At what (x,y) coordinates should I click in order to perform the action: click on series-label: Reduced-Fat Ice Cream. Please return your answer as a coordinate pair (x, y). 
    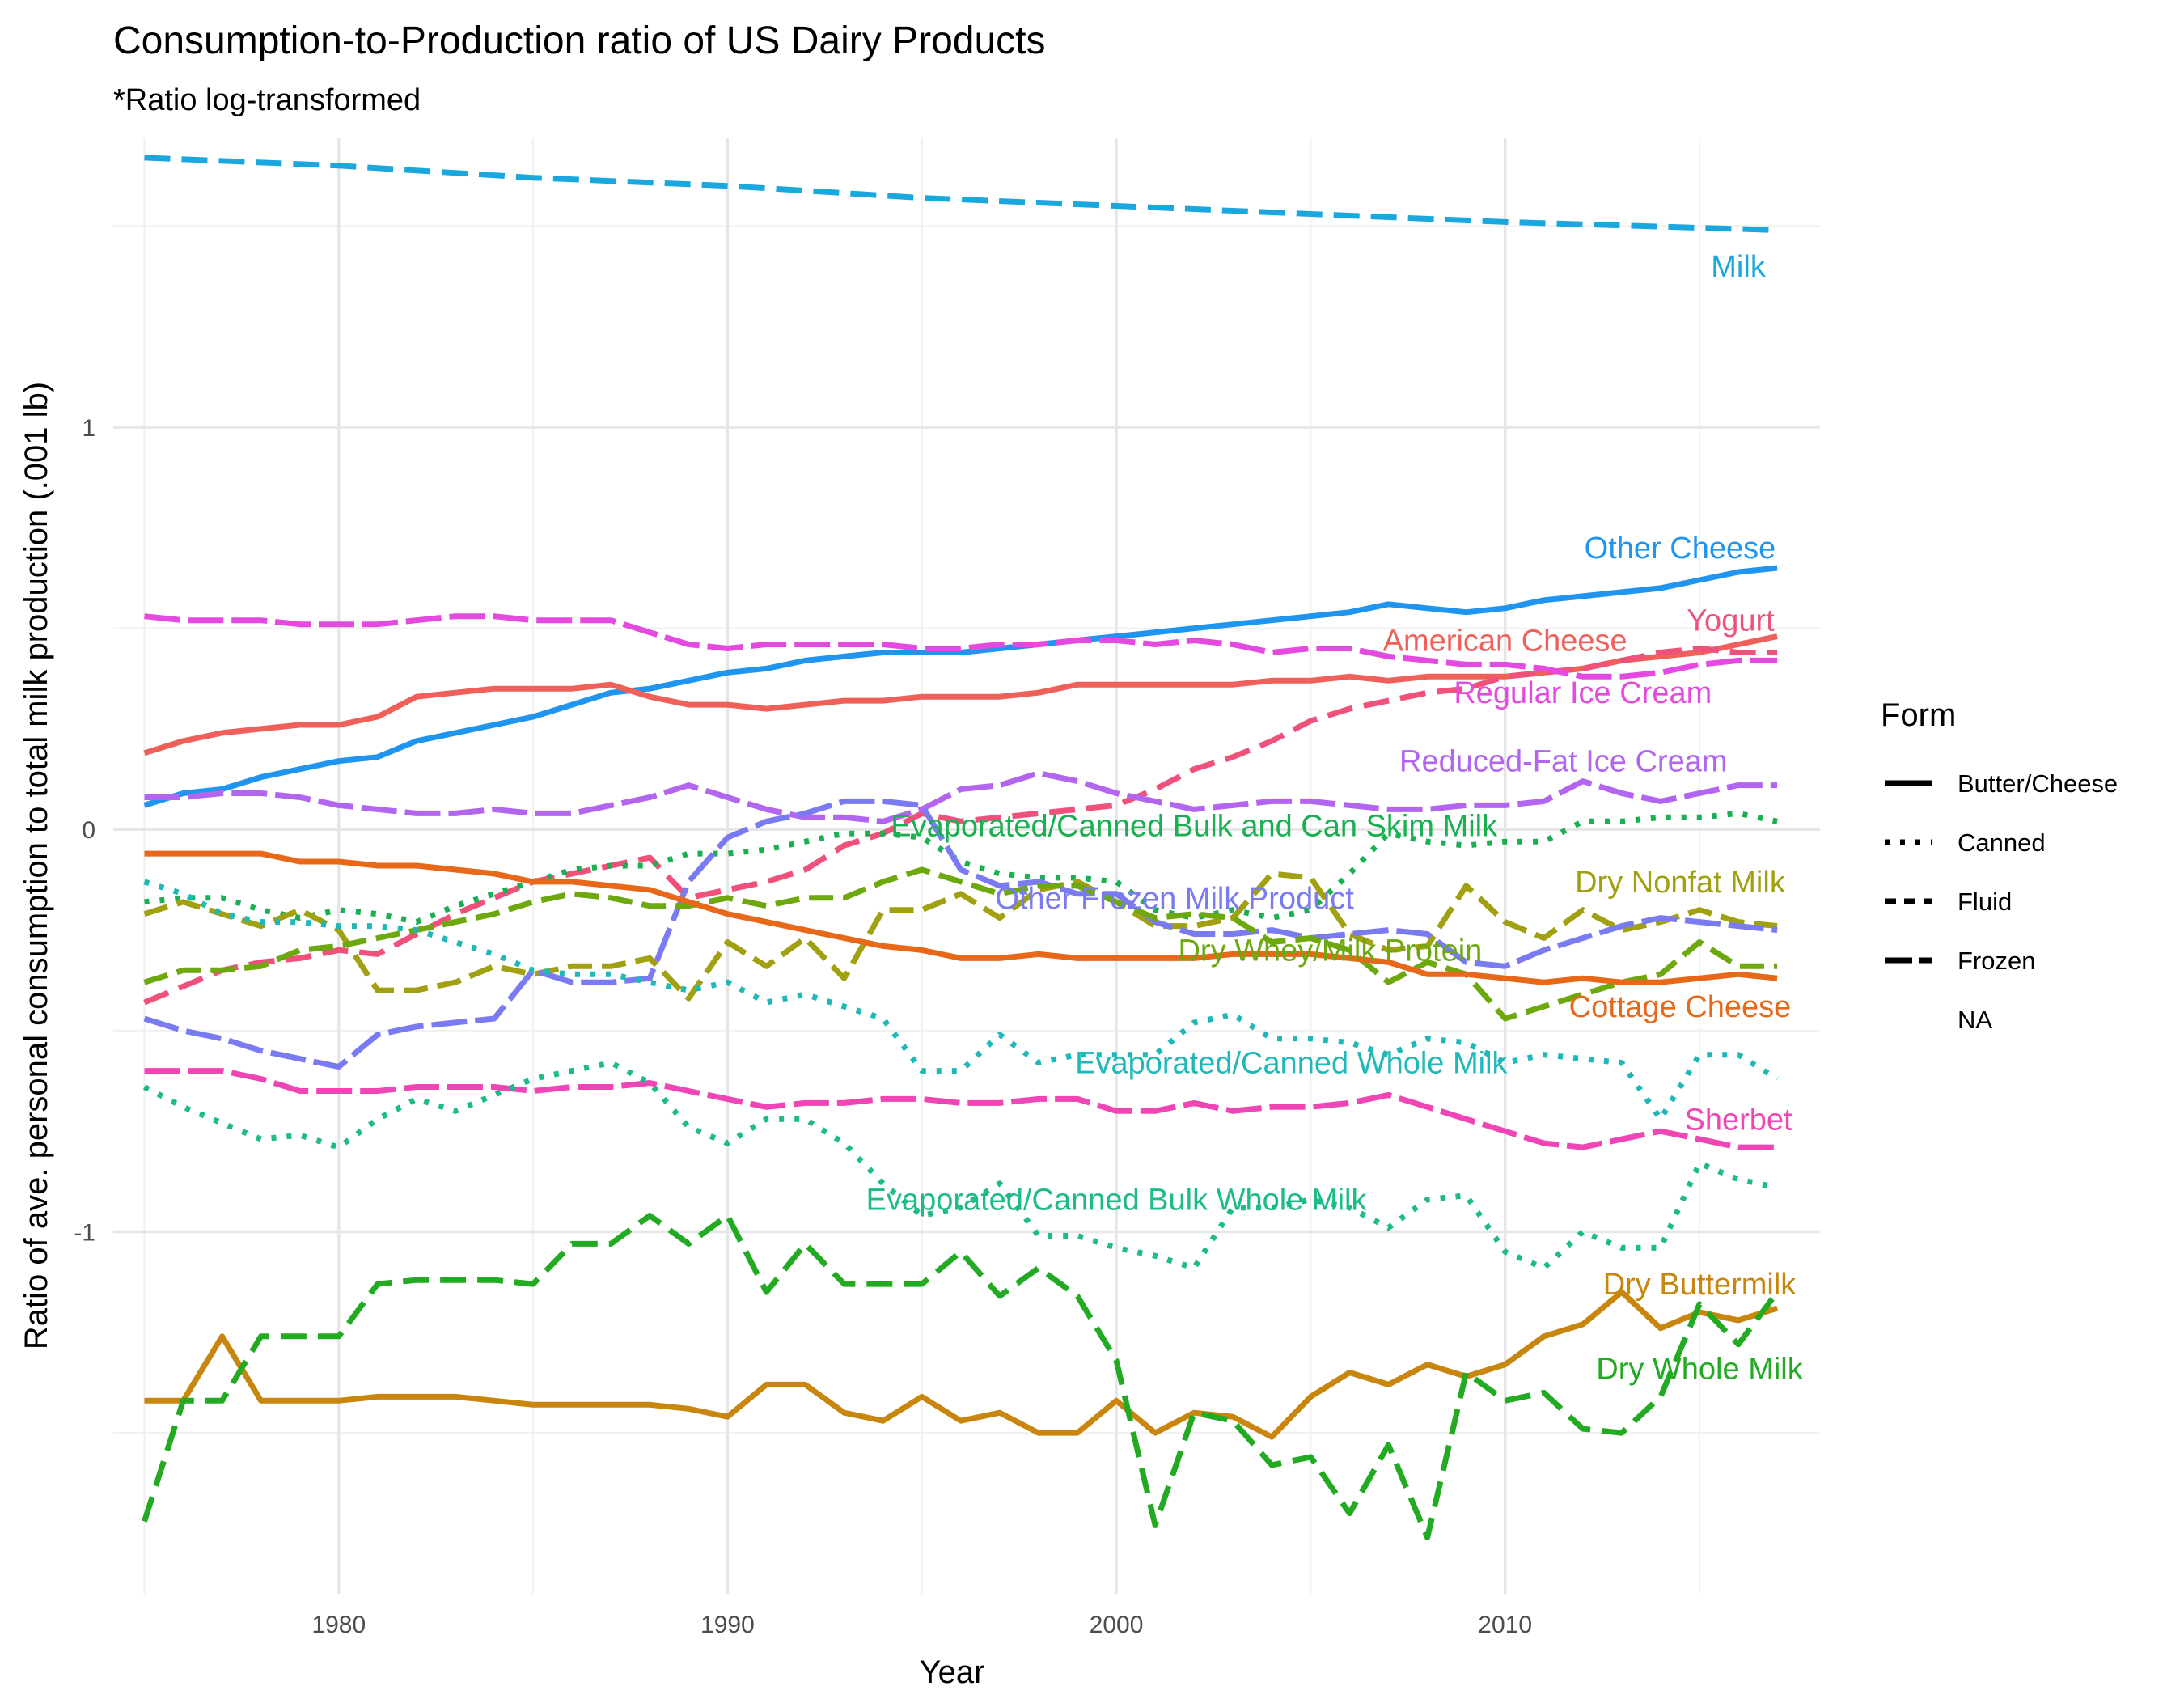
    Looking at the image, I should click on (1563, 762).